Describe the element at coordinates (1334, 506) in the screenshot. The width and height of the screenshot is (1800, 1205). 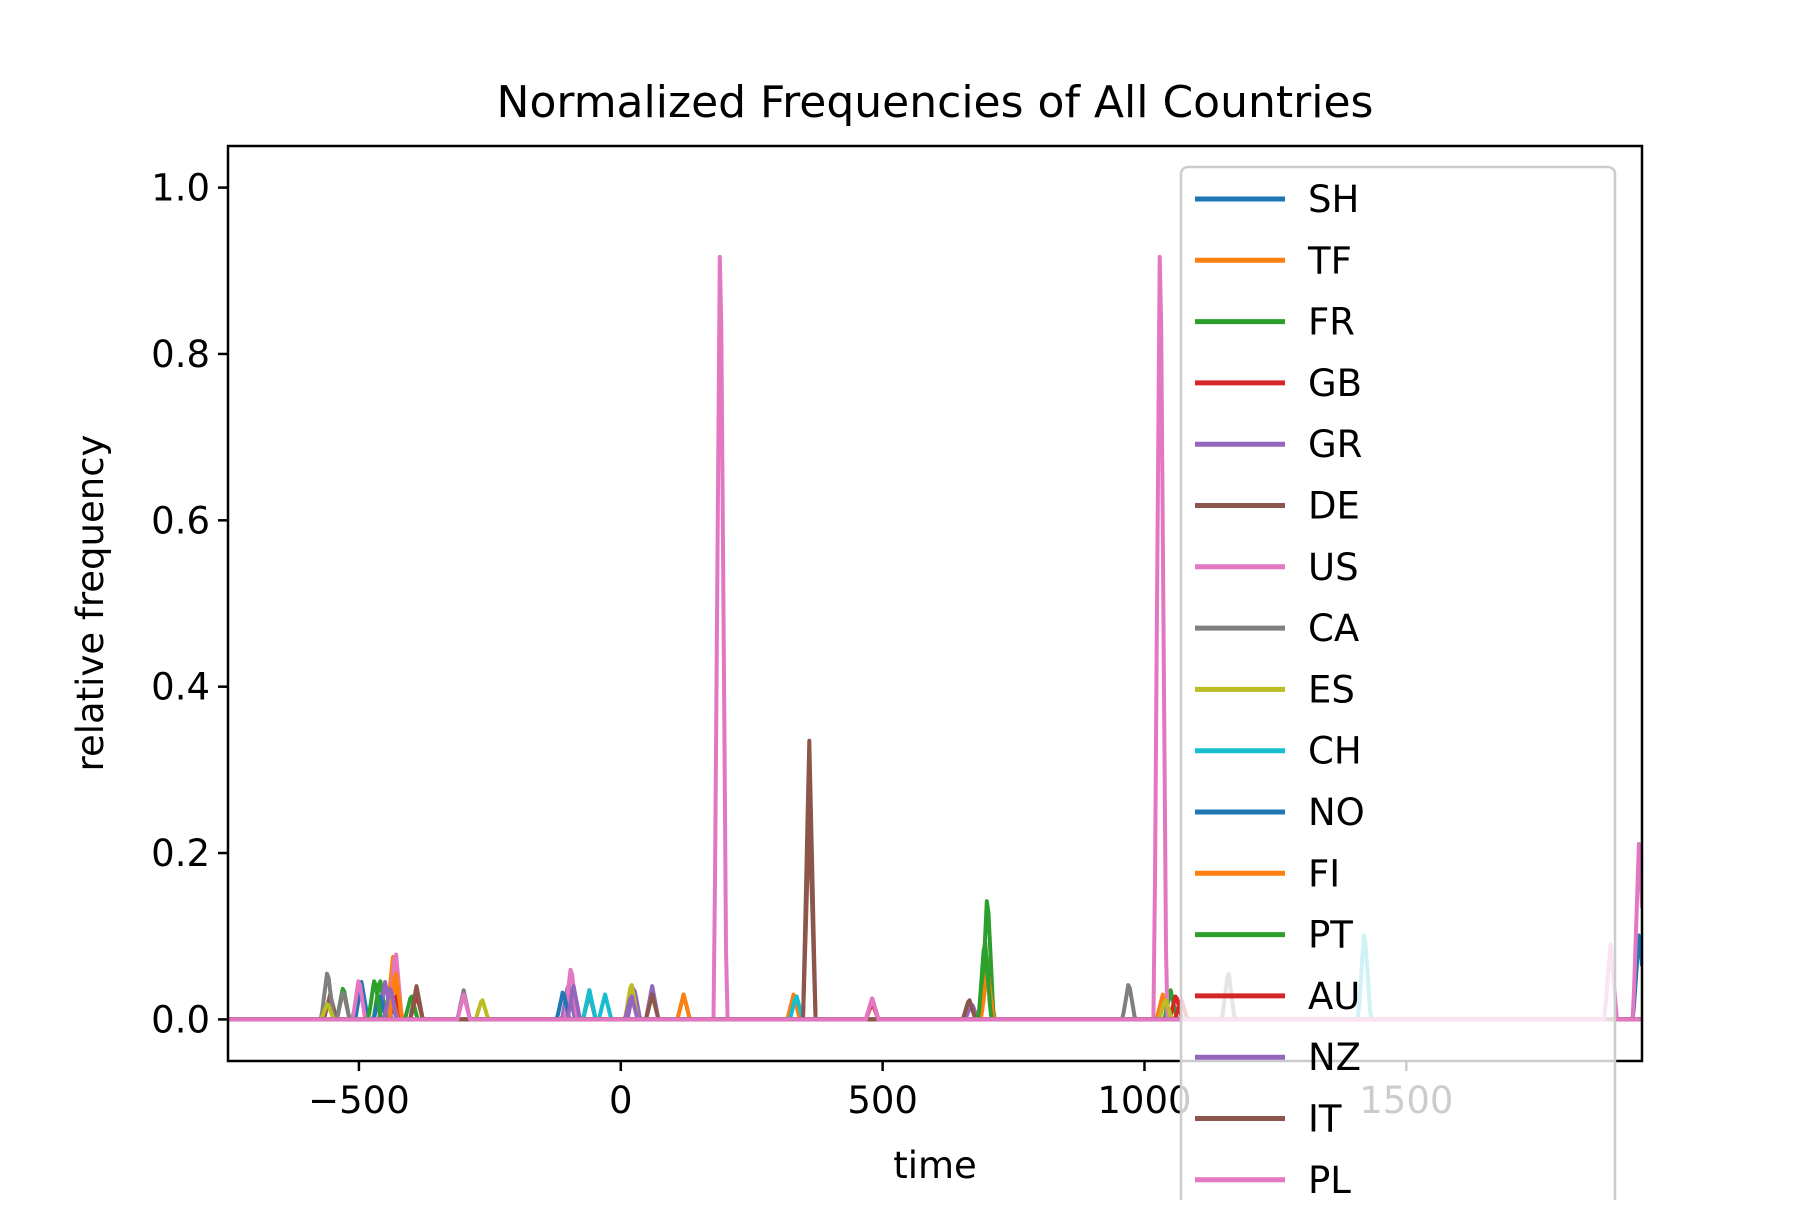
I see `legend-entry-de: DE` at that location.